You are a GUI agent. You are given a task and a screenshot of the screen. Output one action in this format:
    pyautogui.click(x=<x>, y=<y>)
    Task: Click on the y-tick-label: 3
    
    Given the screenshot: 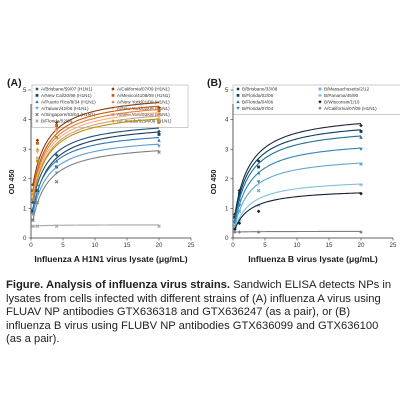 What is the action you would take?
    pyautogui.click(x=227, y=149)
    